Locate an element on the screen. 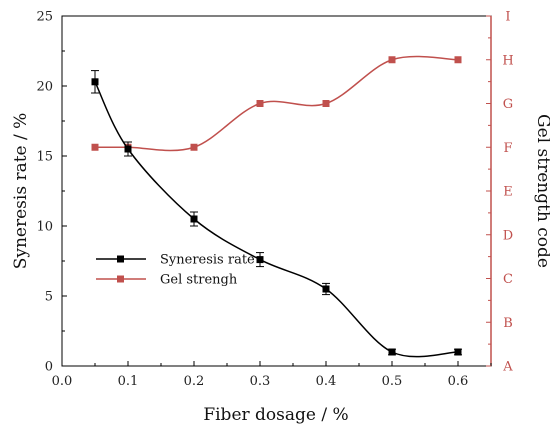 The image size is (550, 432). x-tick-label: 0.4 is located at coordinates (326, 381).